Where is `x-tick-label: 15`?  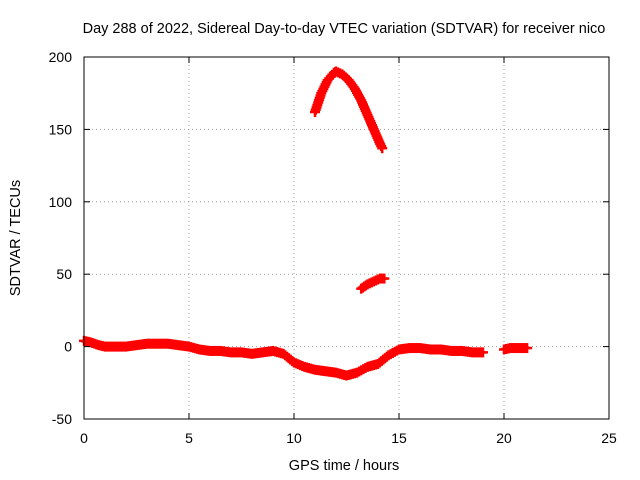 x-tick-label: 15 is located at coordinates (399, 438).